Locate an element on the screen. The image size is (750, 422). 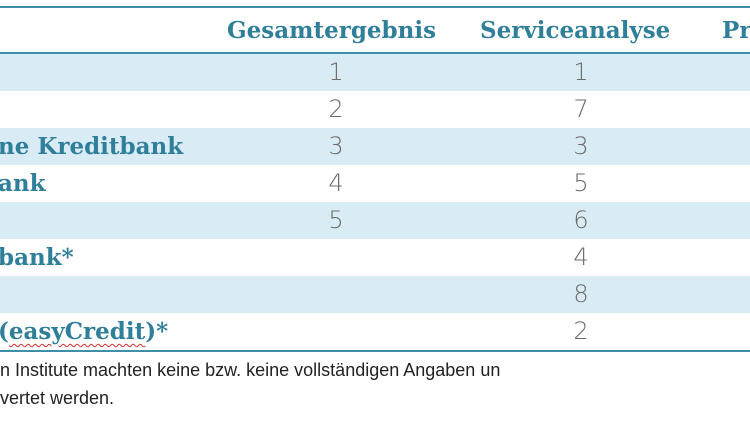
header-serviceanalyse: Serviceanalyse is located at coordinates (575, 30).